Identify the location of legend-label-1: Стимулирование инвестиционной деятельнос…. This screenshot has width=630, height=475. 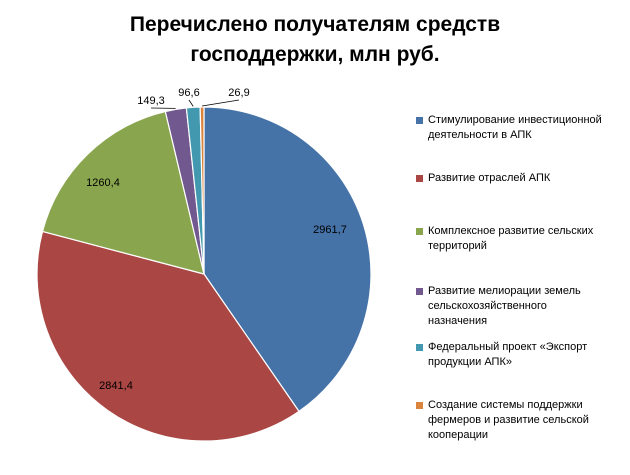
(515, 127).